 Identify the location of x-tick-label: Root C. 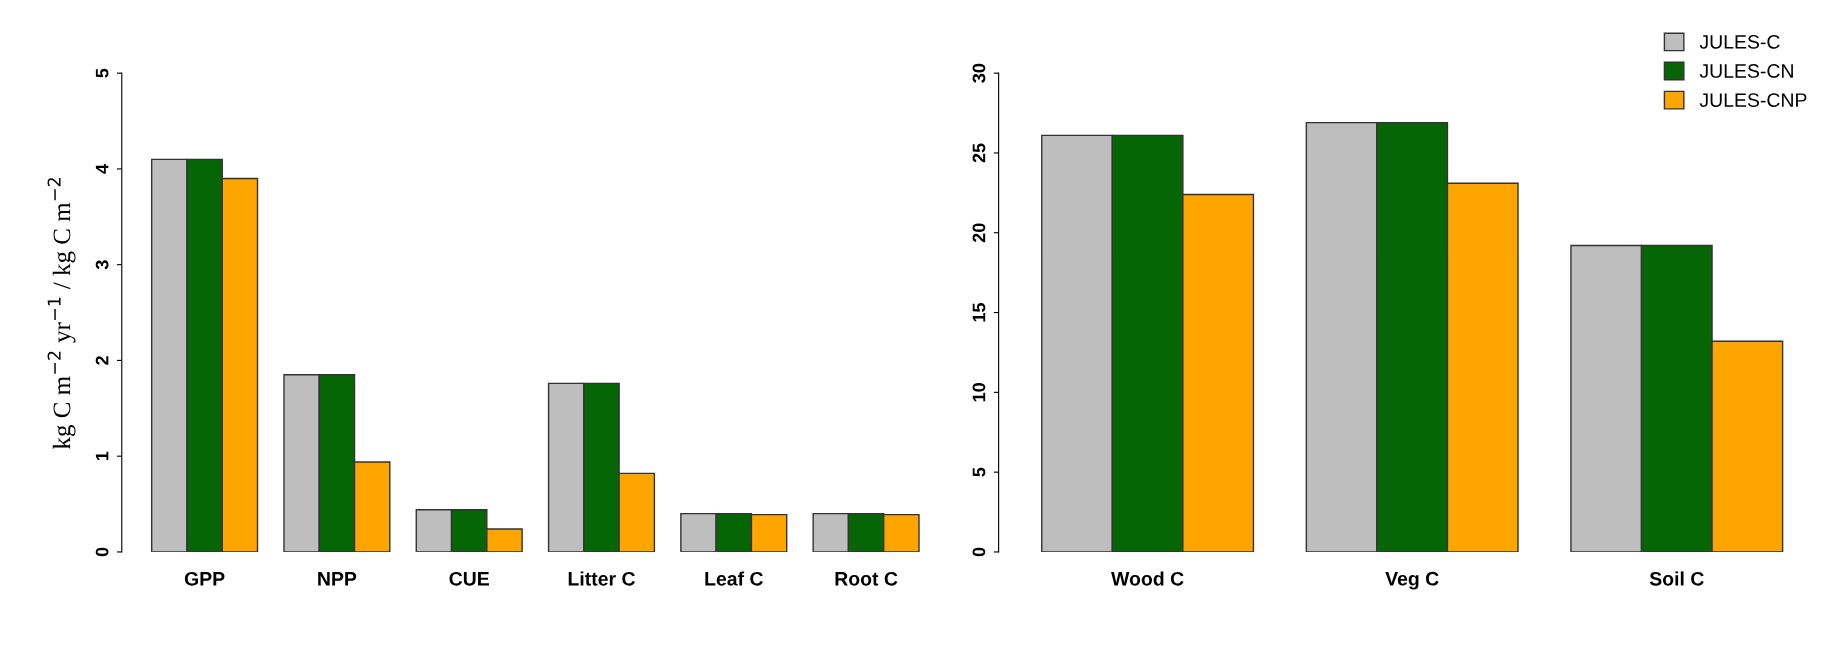
(866, 578).